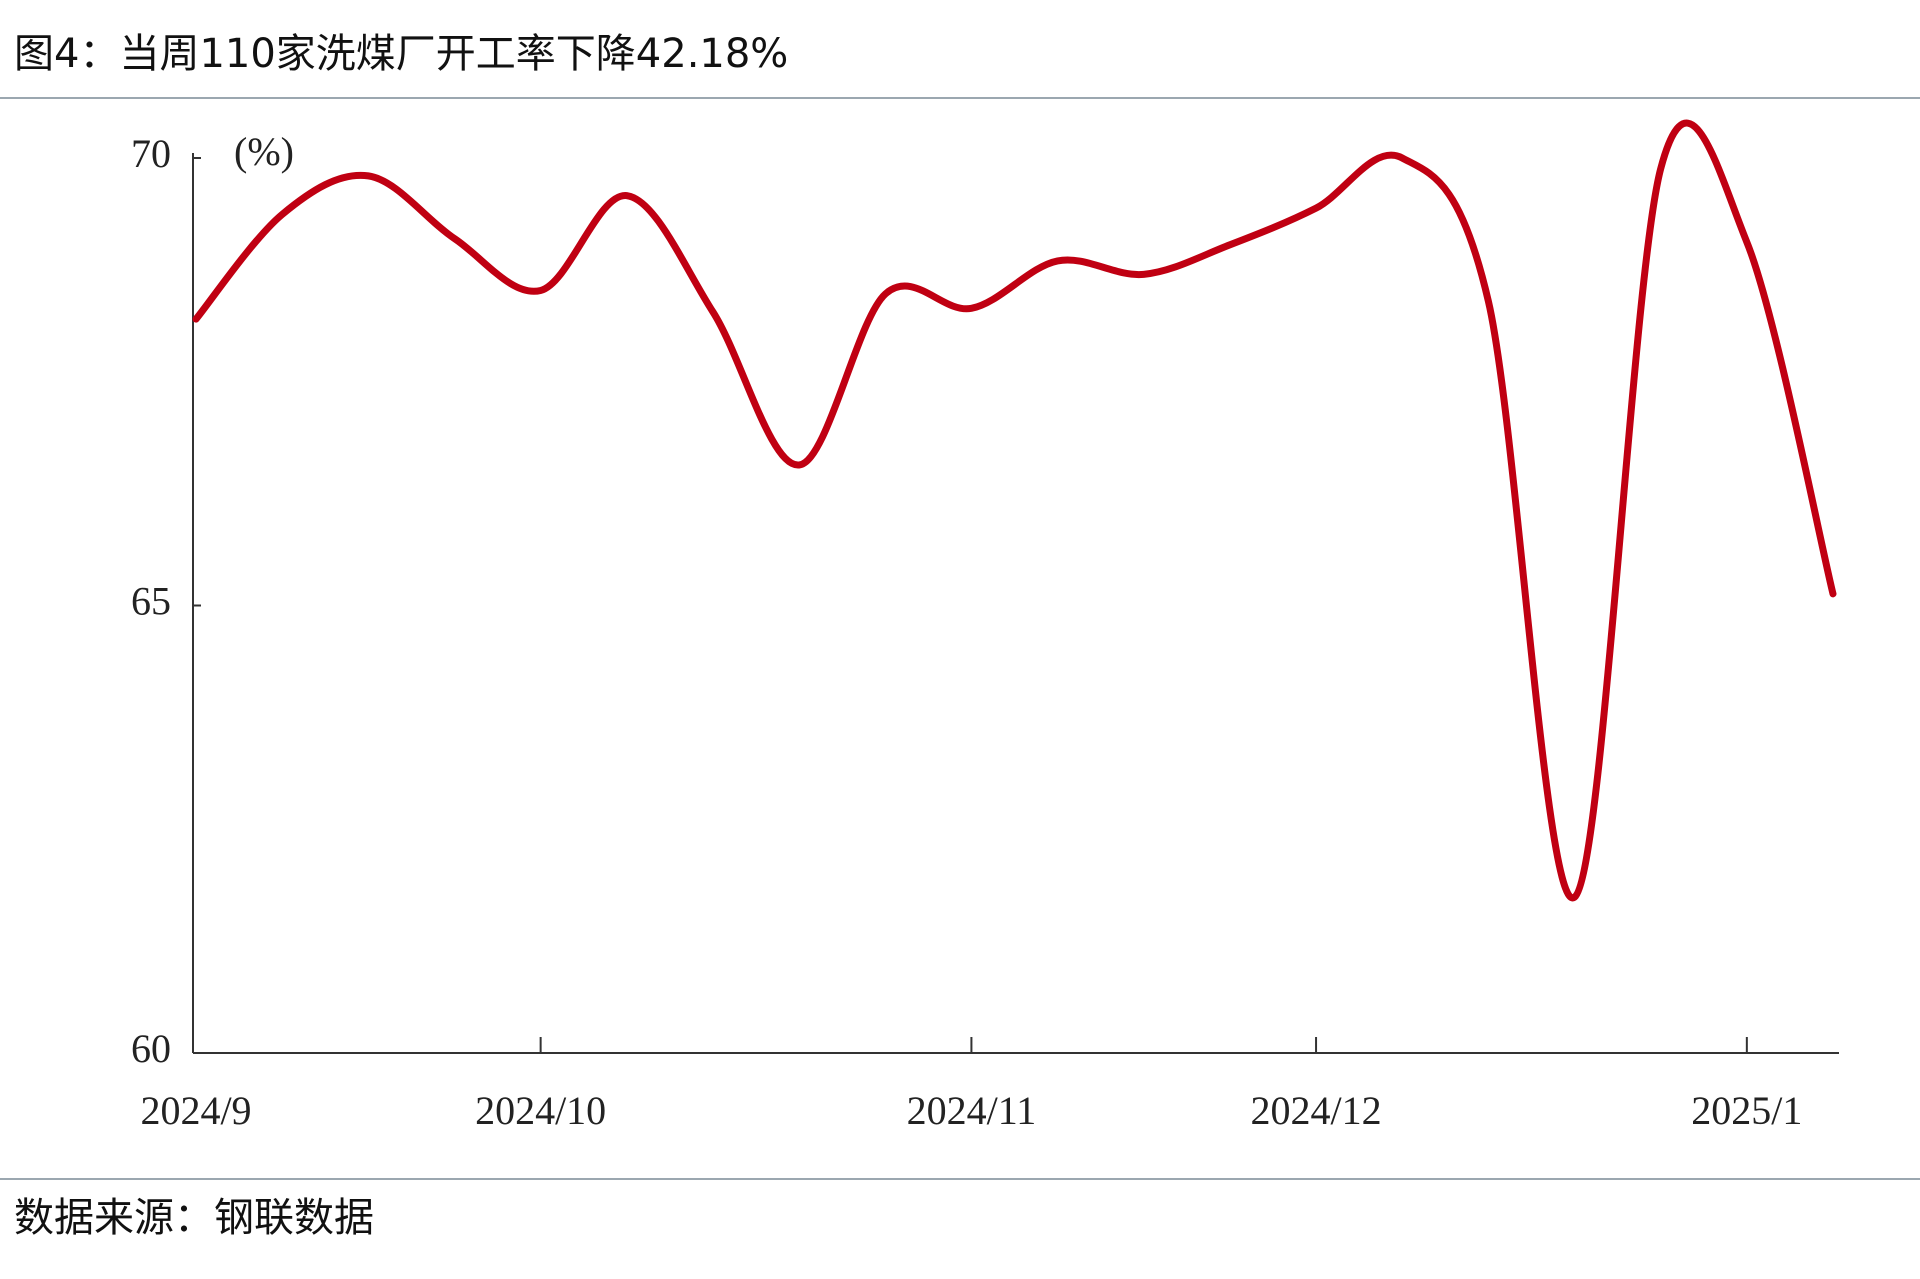 The image size is (1920, 1279). Describe the element at coordinates (1746, 1110) in the screenshot. I see `x-tick-label: 2025/1` at that location.